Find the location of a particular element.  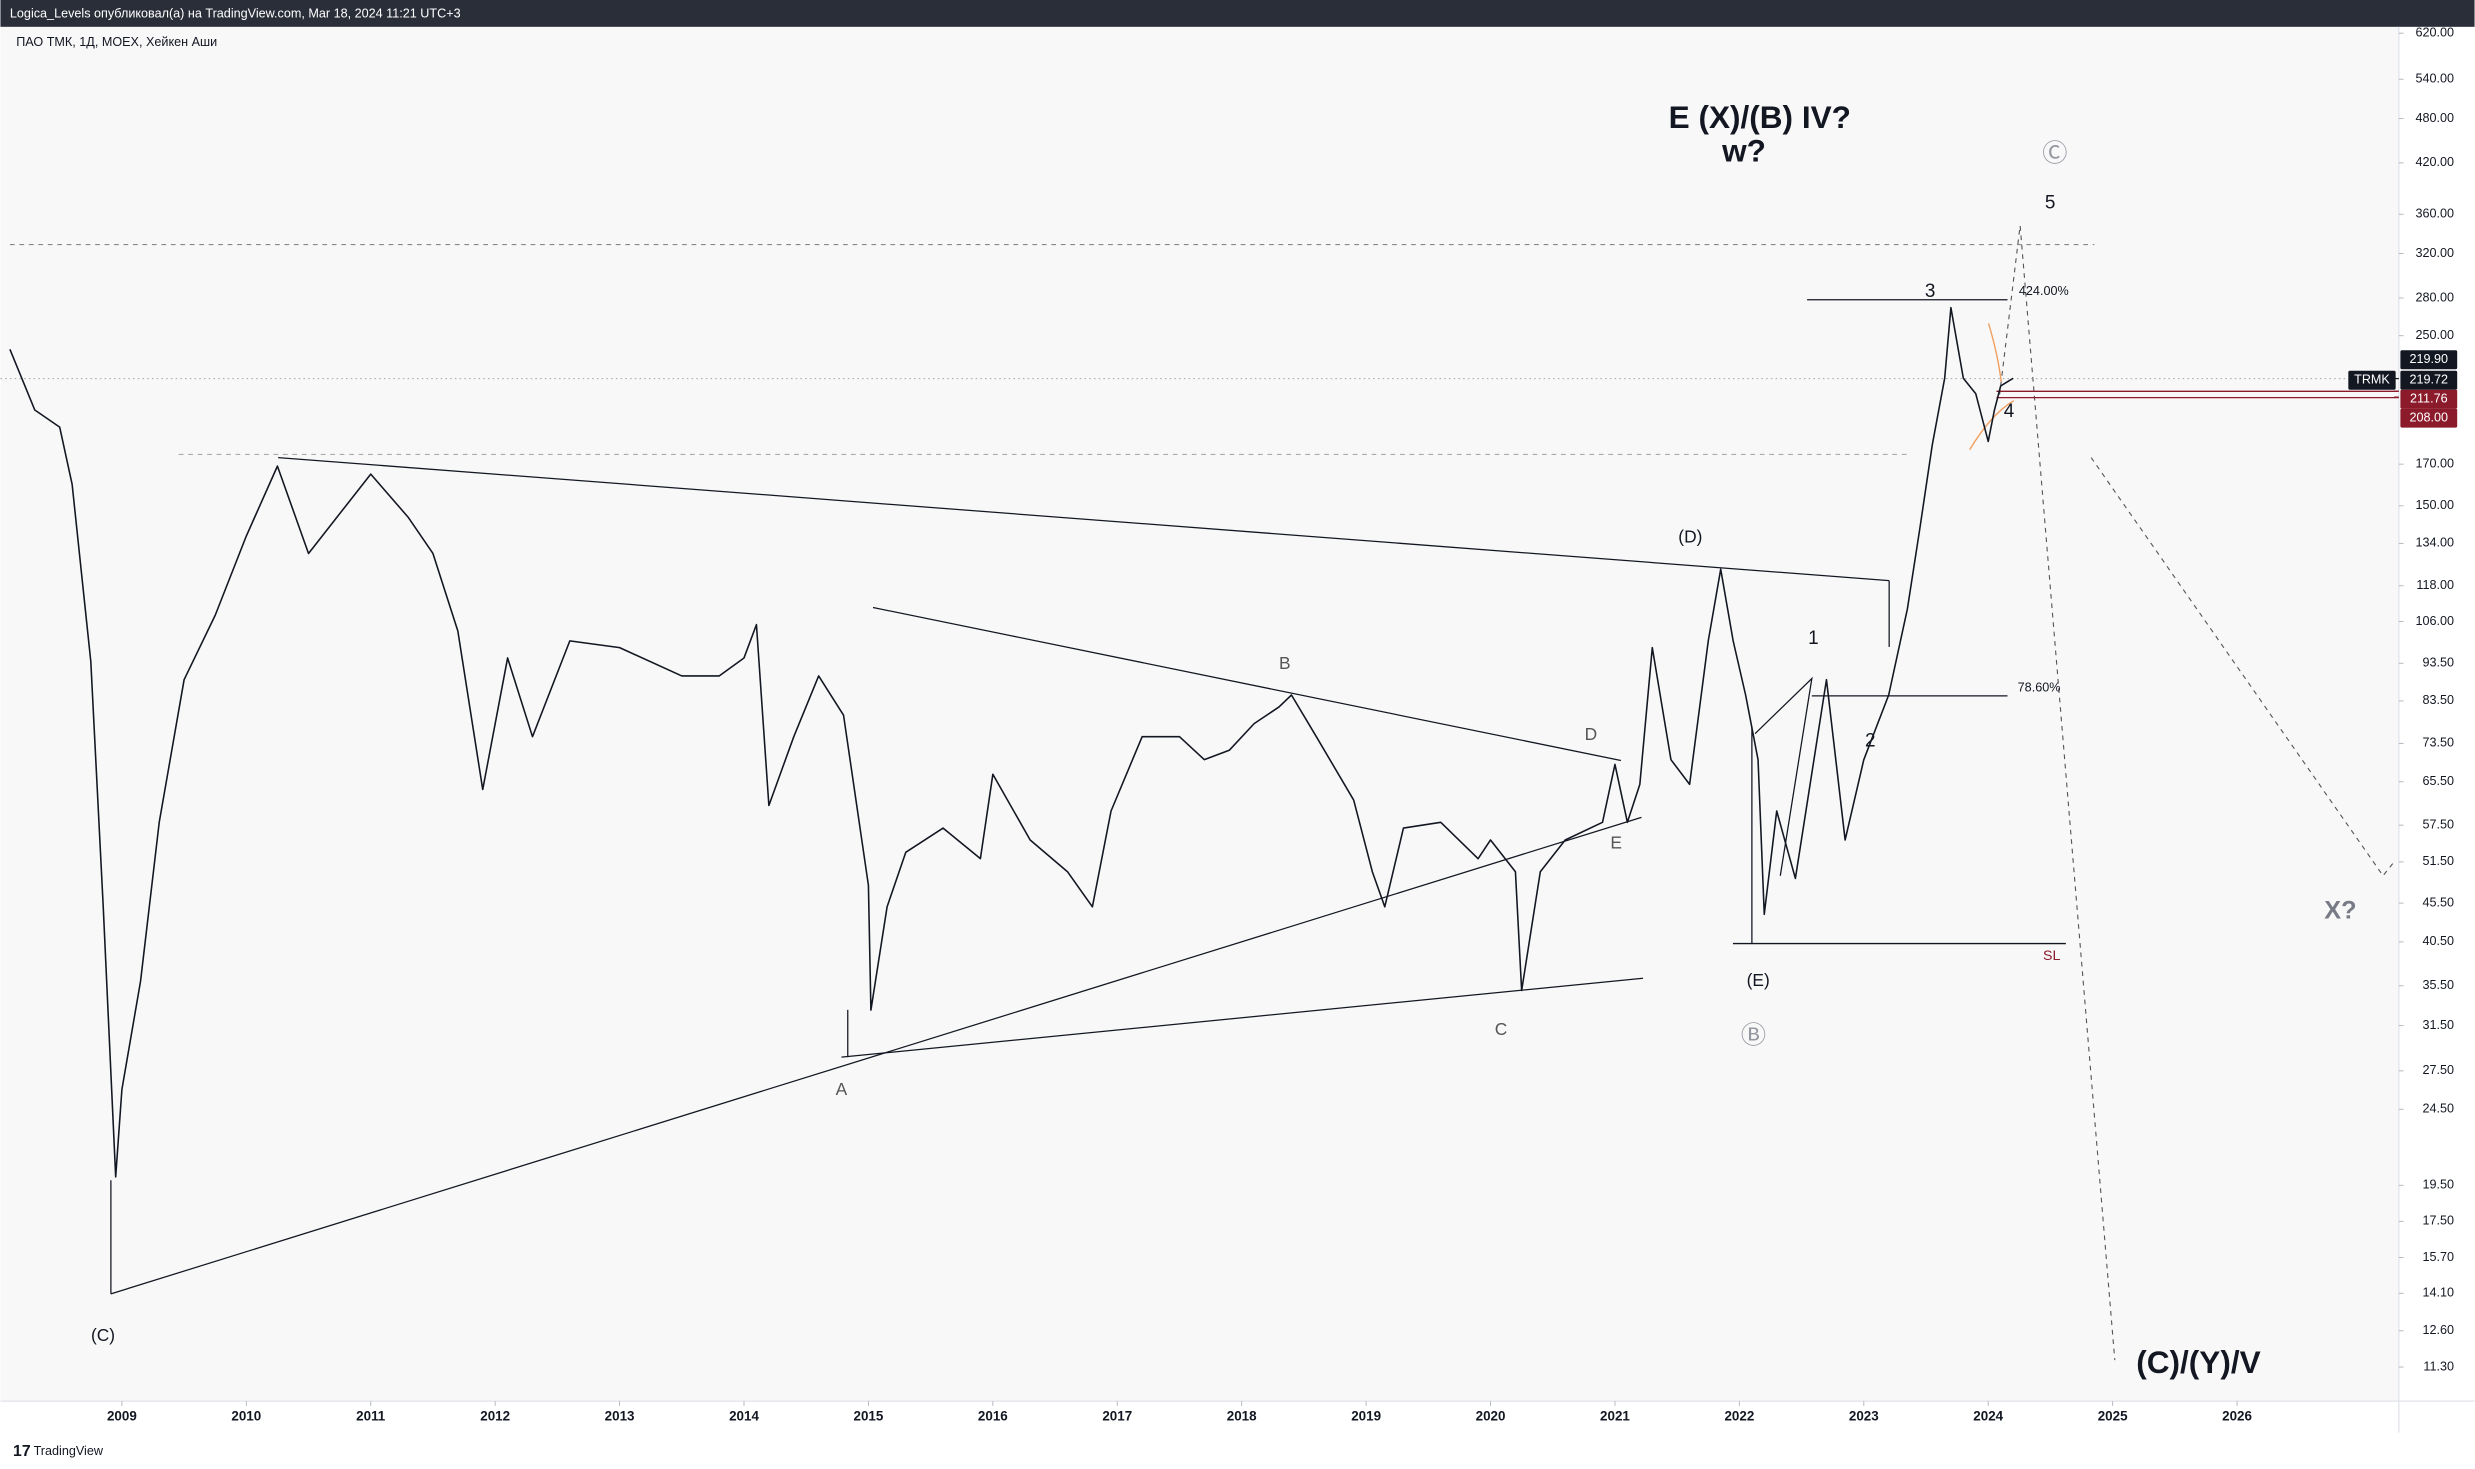

y-tick-label: 57.50 is located at coordinates (2438, 825).